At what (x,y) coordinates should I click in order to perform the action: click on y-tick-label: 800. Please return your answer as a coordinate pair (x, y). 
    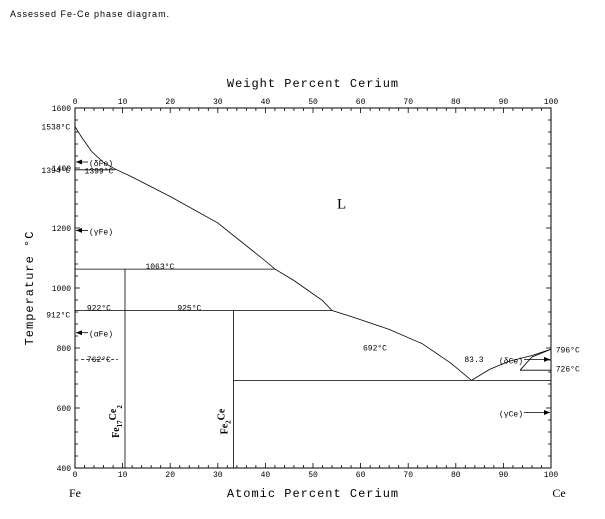
    Looking at the image, I should click on (64, 349).